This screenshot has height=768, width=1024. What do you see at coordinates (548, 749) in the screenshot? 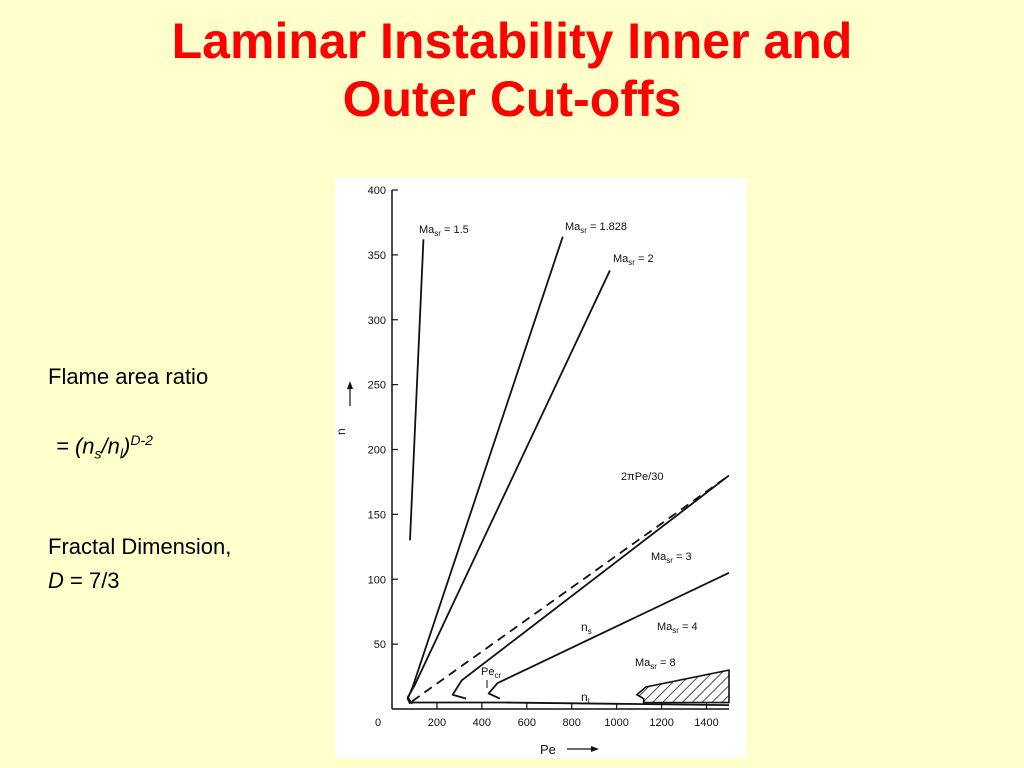
I see `x-axis-label: Pe` at bounding box center [548, 749].